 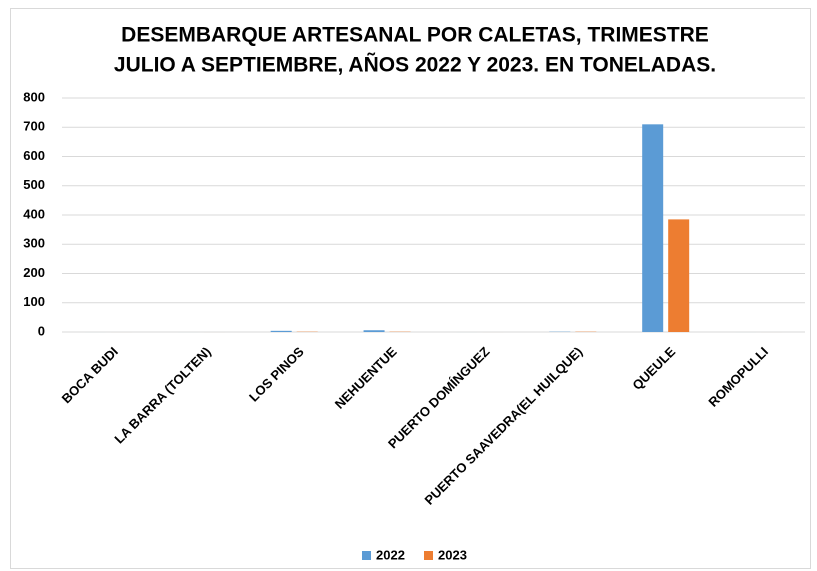 I want to click on legend-label: 2023, so click(x=452, y=554).